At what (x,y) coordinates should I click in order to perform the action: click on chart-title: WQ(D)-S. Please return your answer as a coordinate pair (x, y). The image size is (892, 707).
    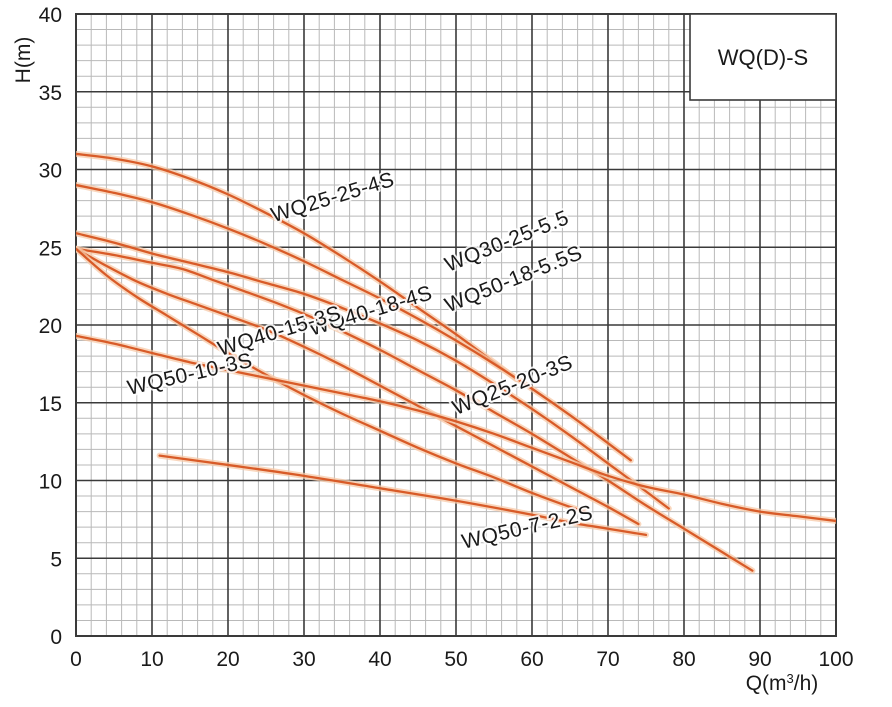
    Looking at the image, I should click on (763, 57).